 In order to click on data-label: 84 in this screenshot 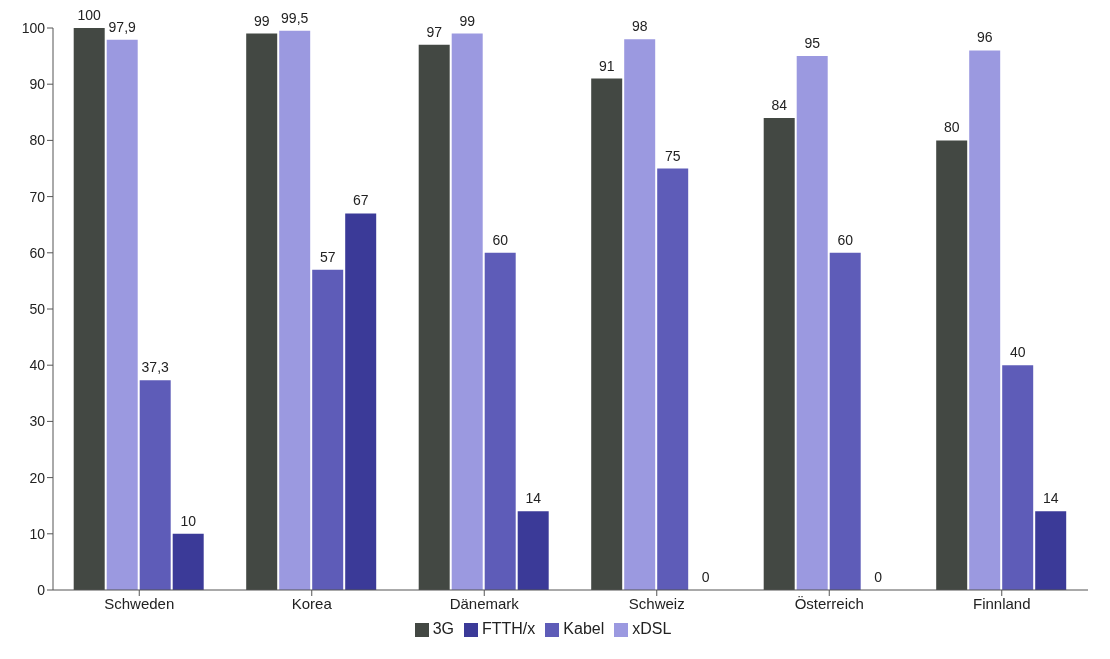, I will do `click(779, 104)`.